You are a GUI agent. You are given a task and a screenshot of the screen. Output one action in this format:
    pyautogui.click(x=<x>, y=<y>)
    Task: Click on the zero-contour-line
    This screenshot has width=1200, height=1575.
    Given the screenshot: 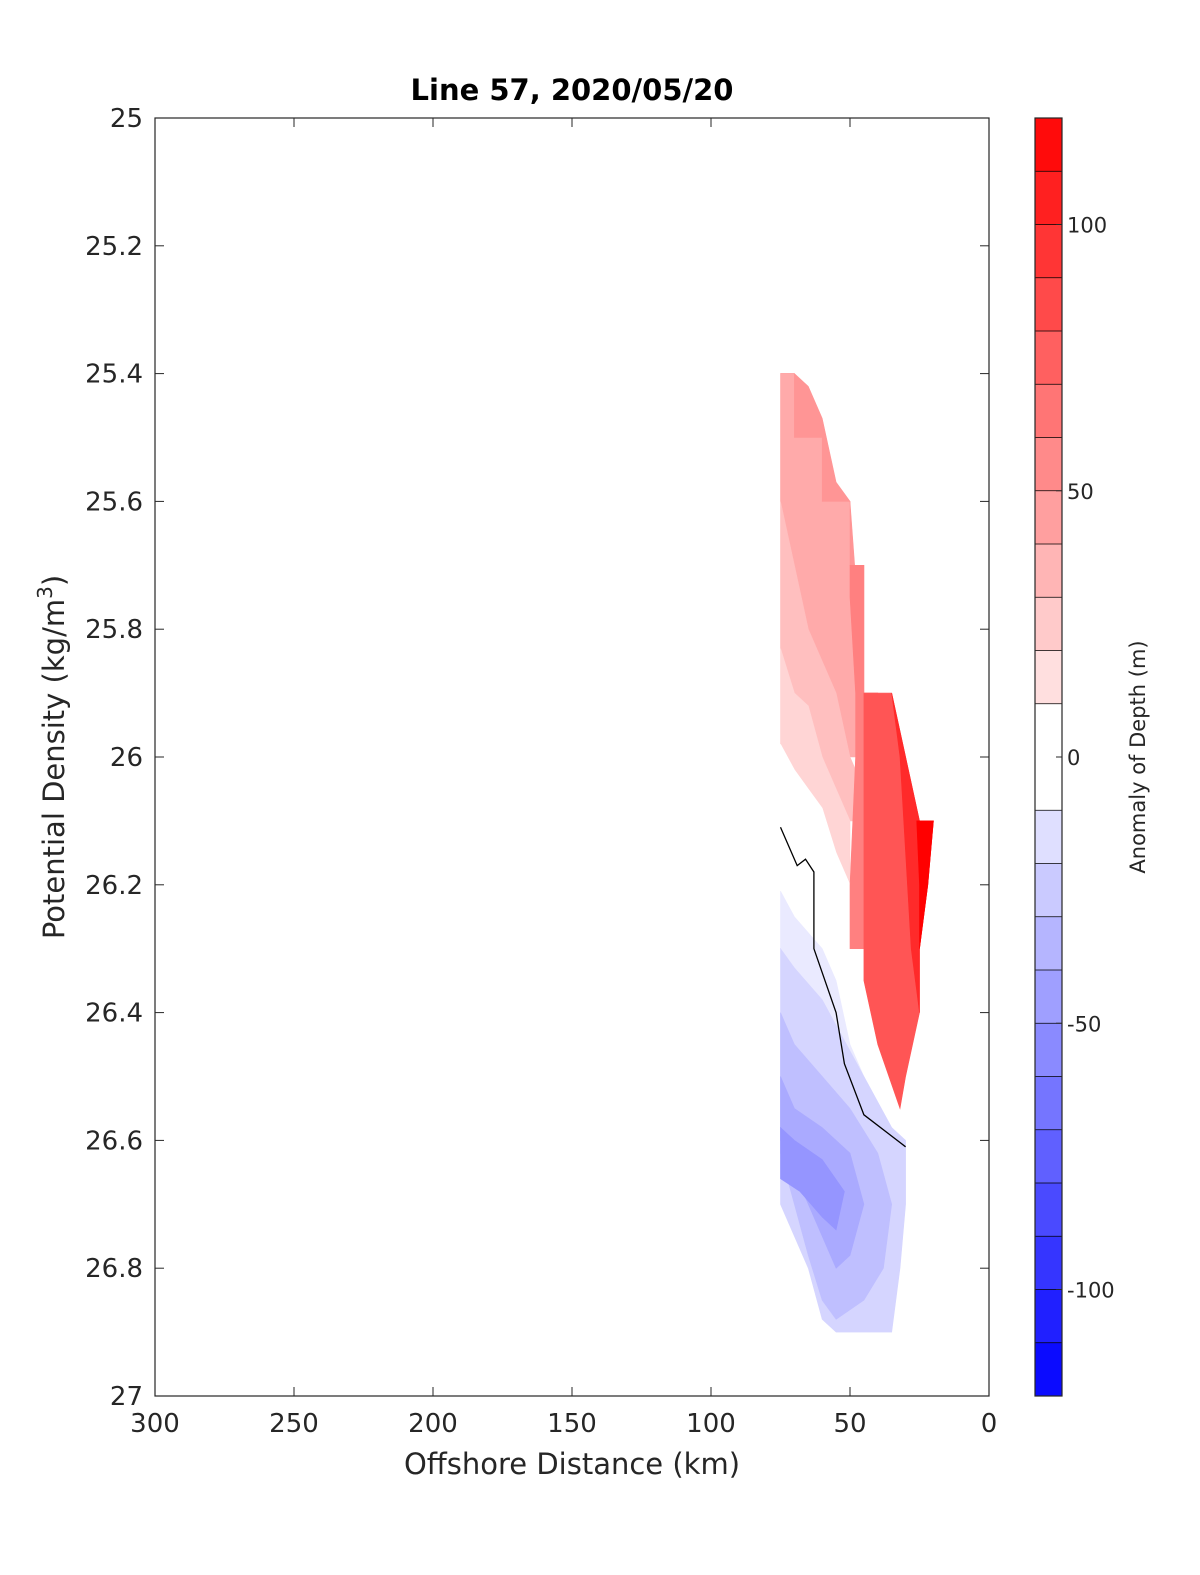 What is the action you would take?
    pyautogui.click(x=842, y=987)
    